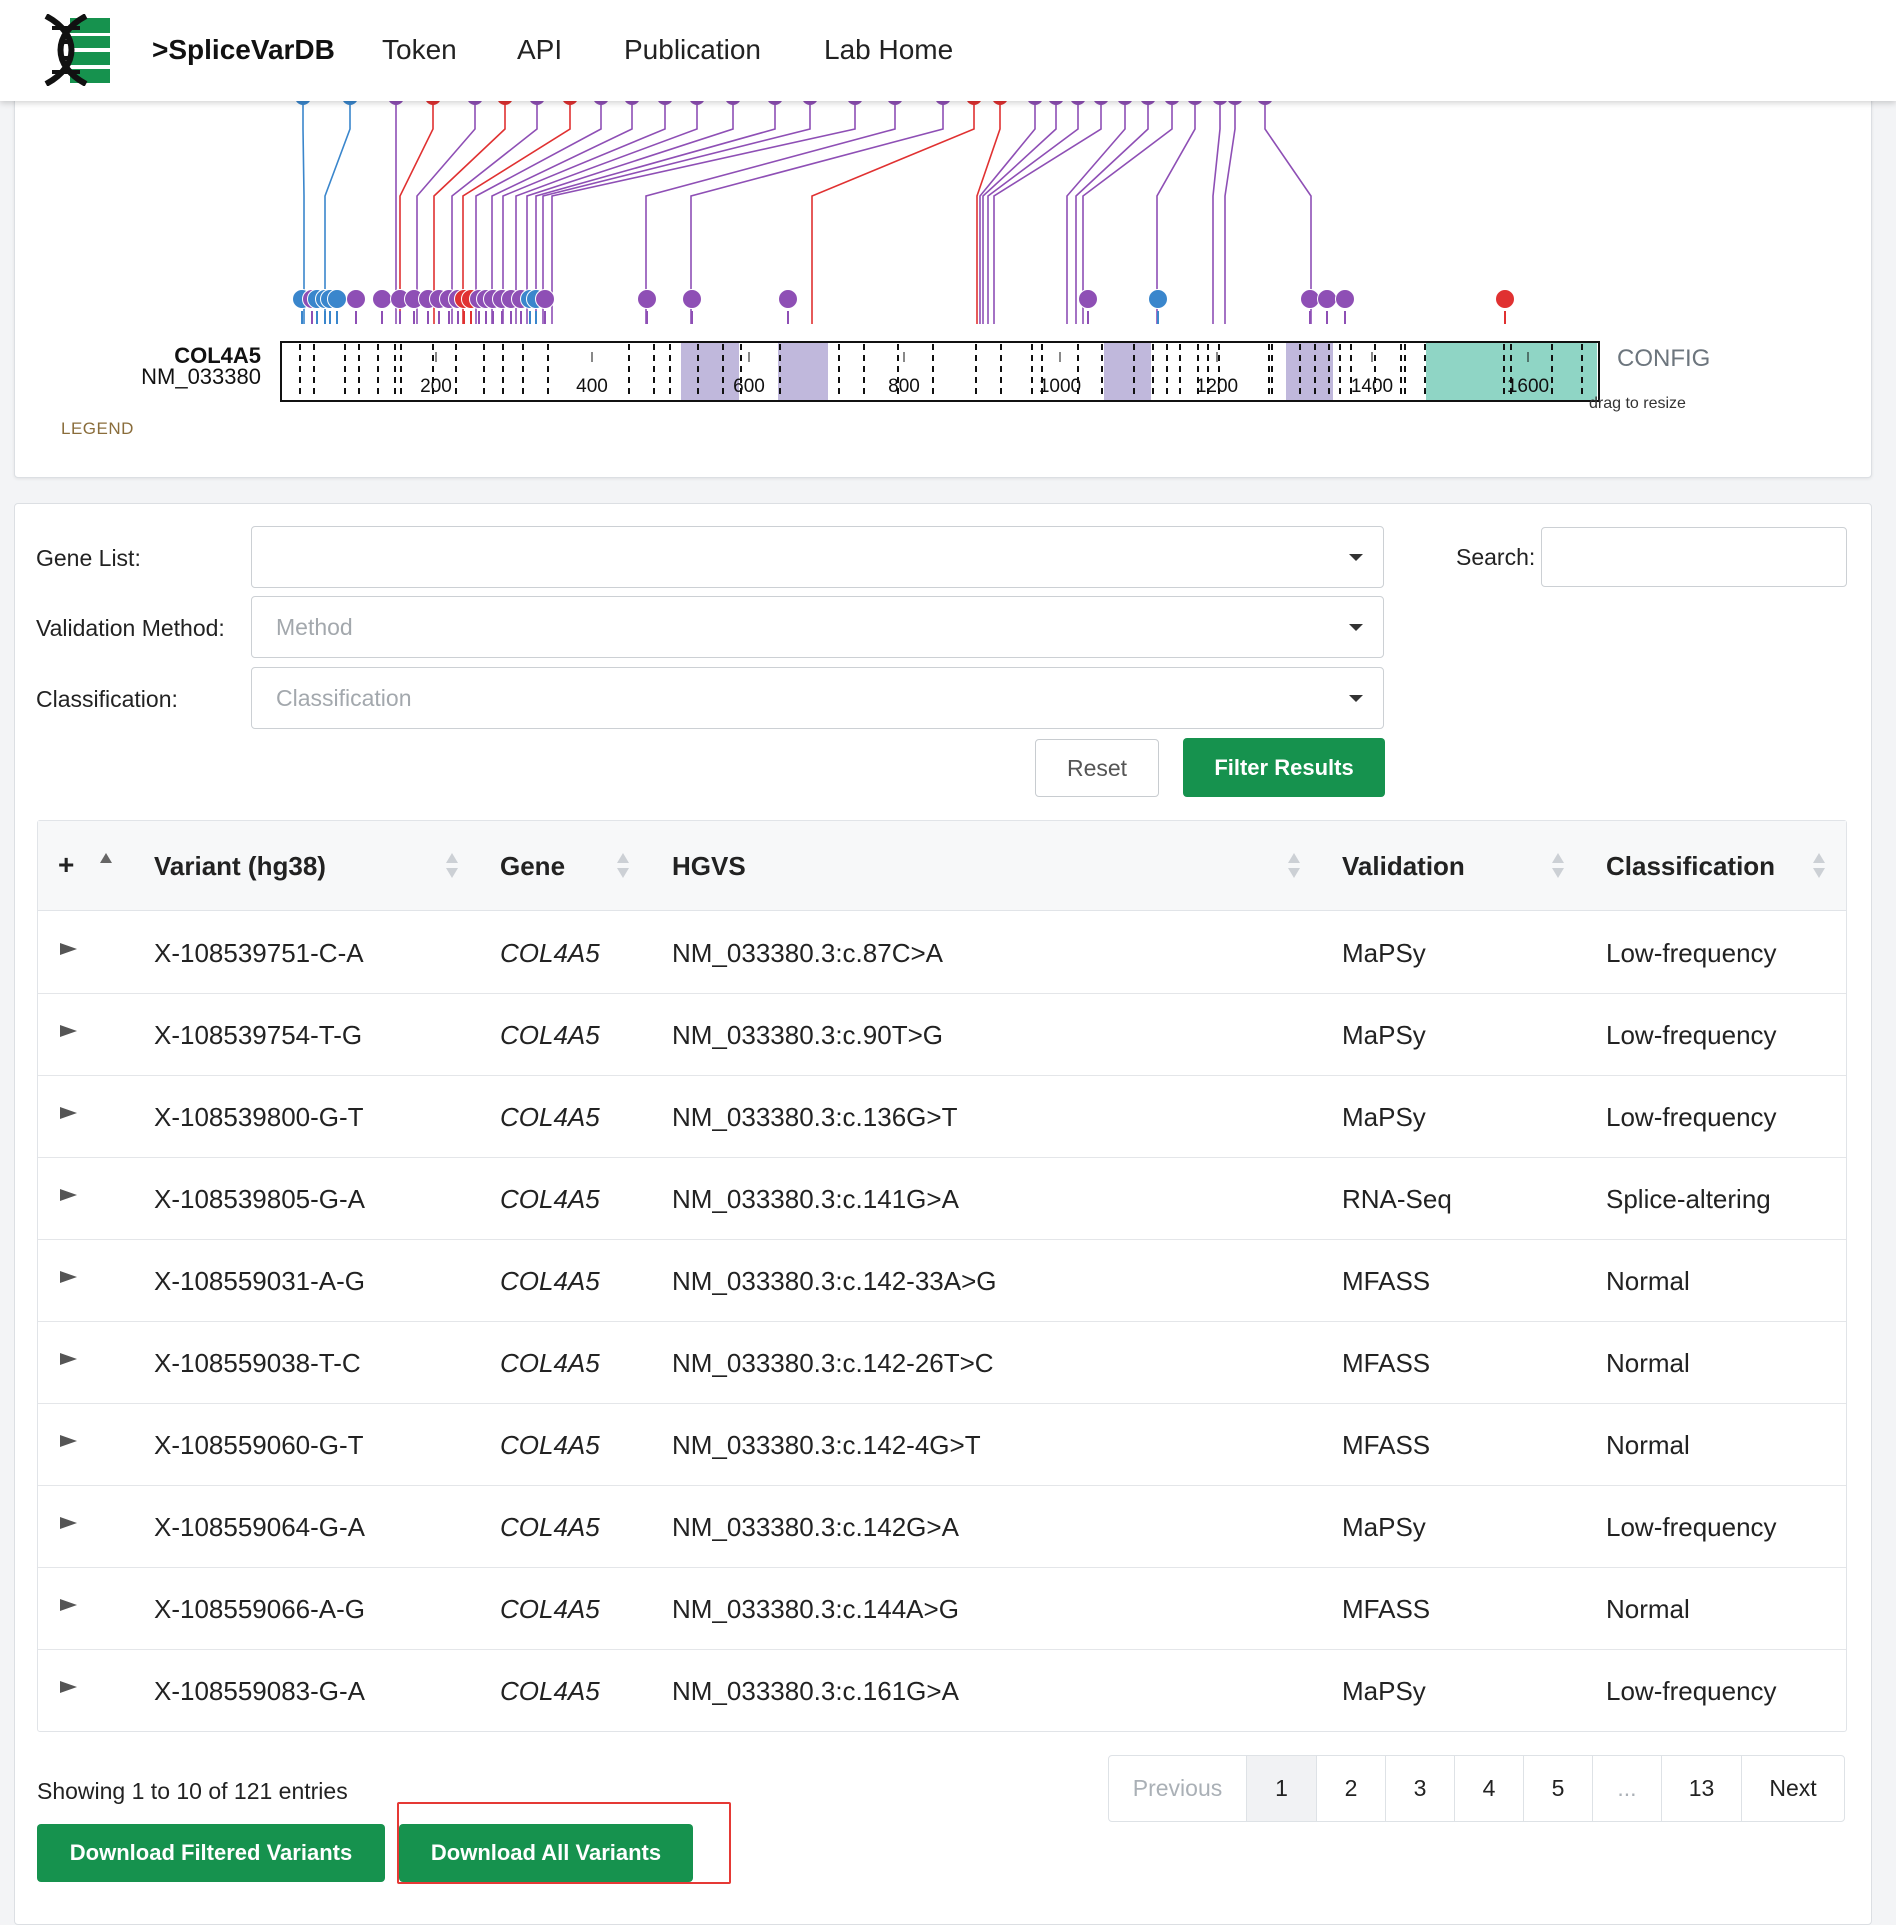 Image resolution: width=1896 pixels, height=1925 pixels. I want to click on axis-tick-label: 1000, so click(1060, 386).